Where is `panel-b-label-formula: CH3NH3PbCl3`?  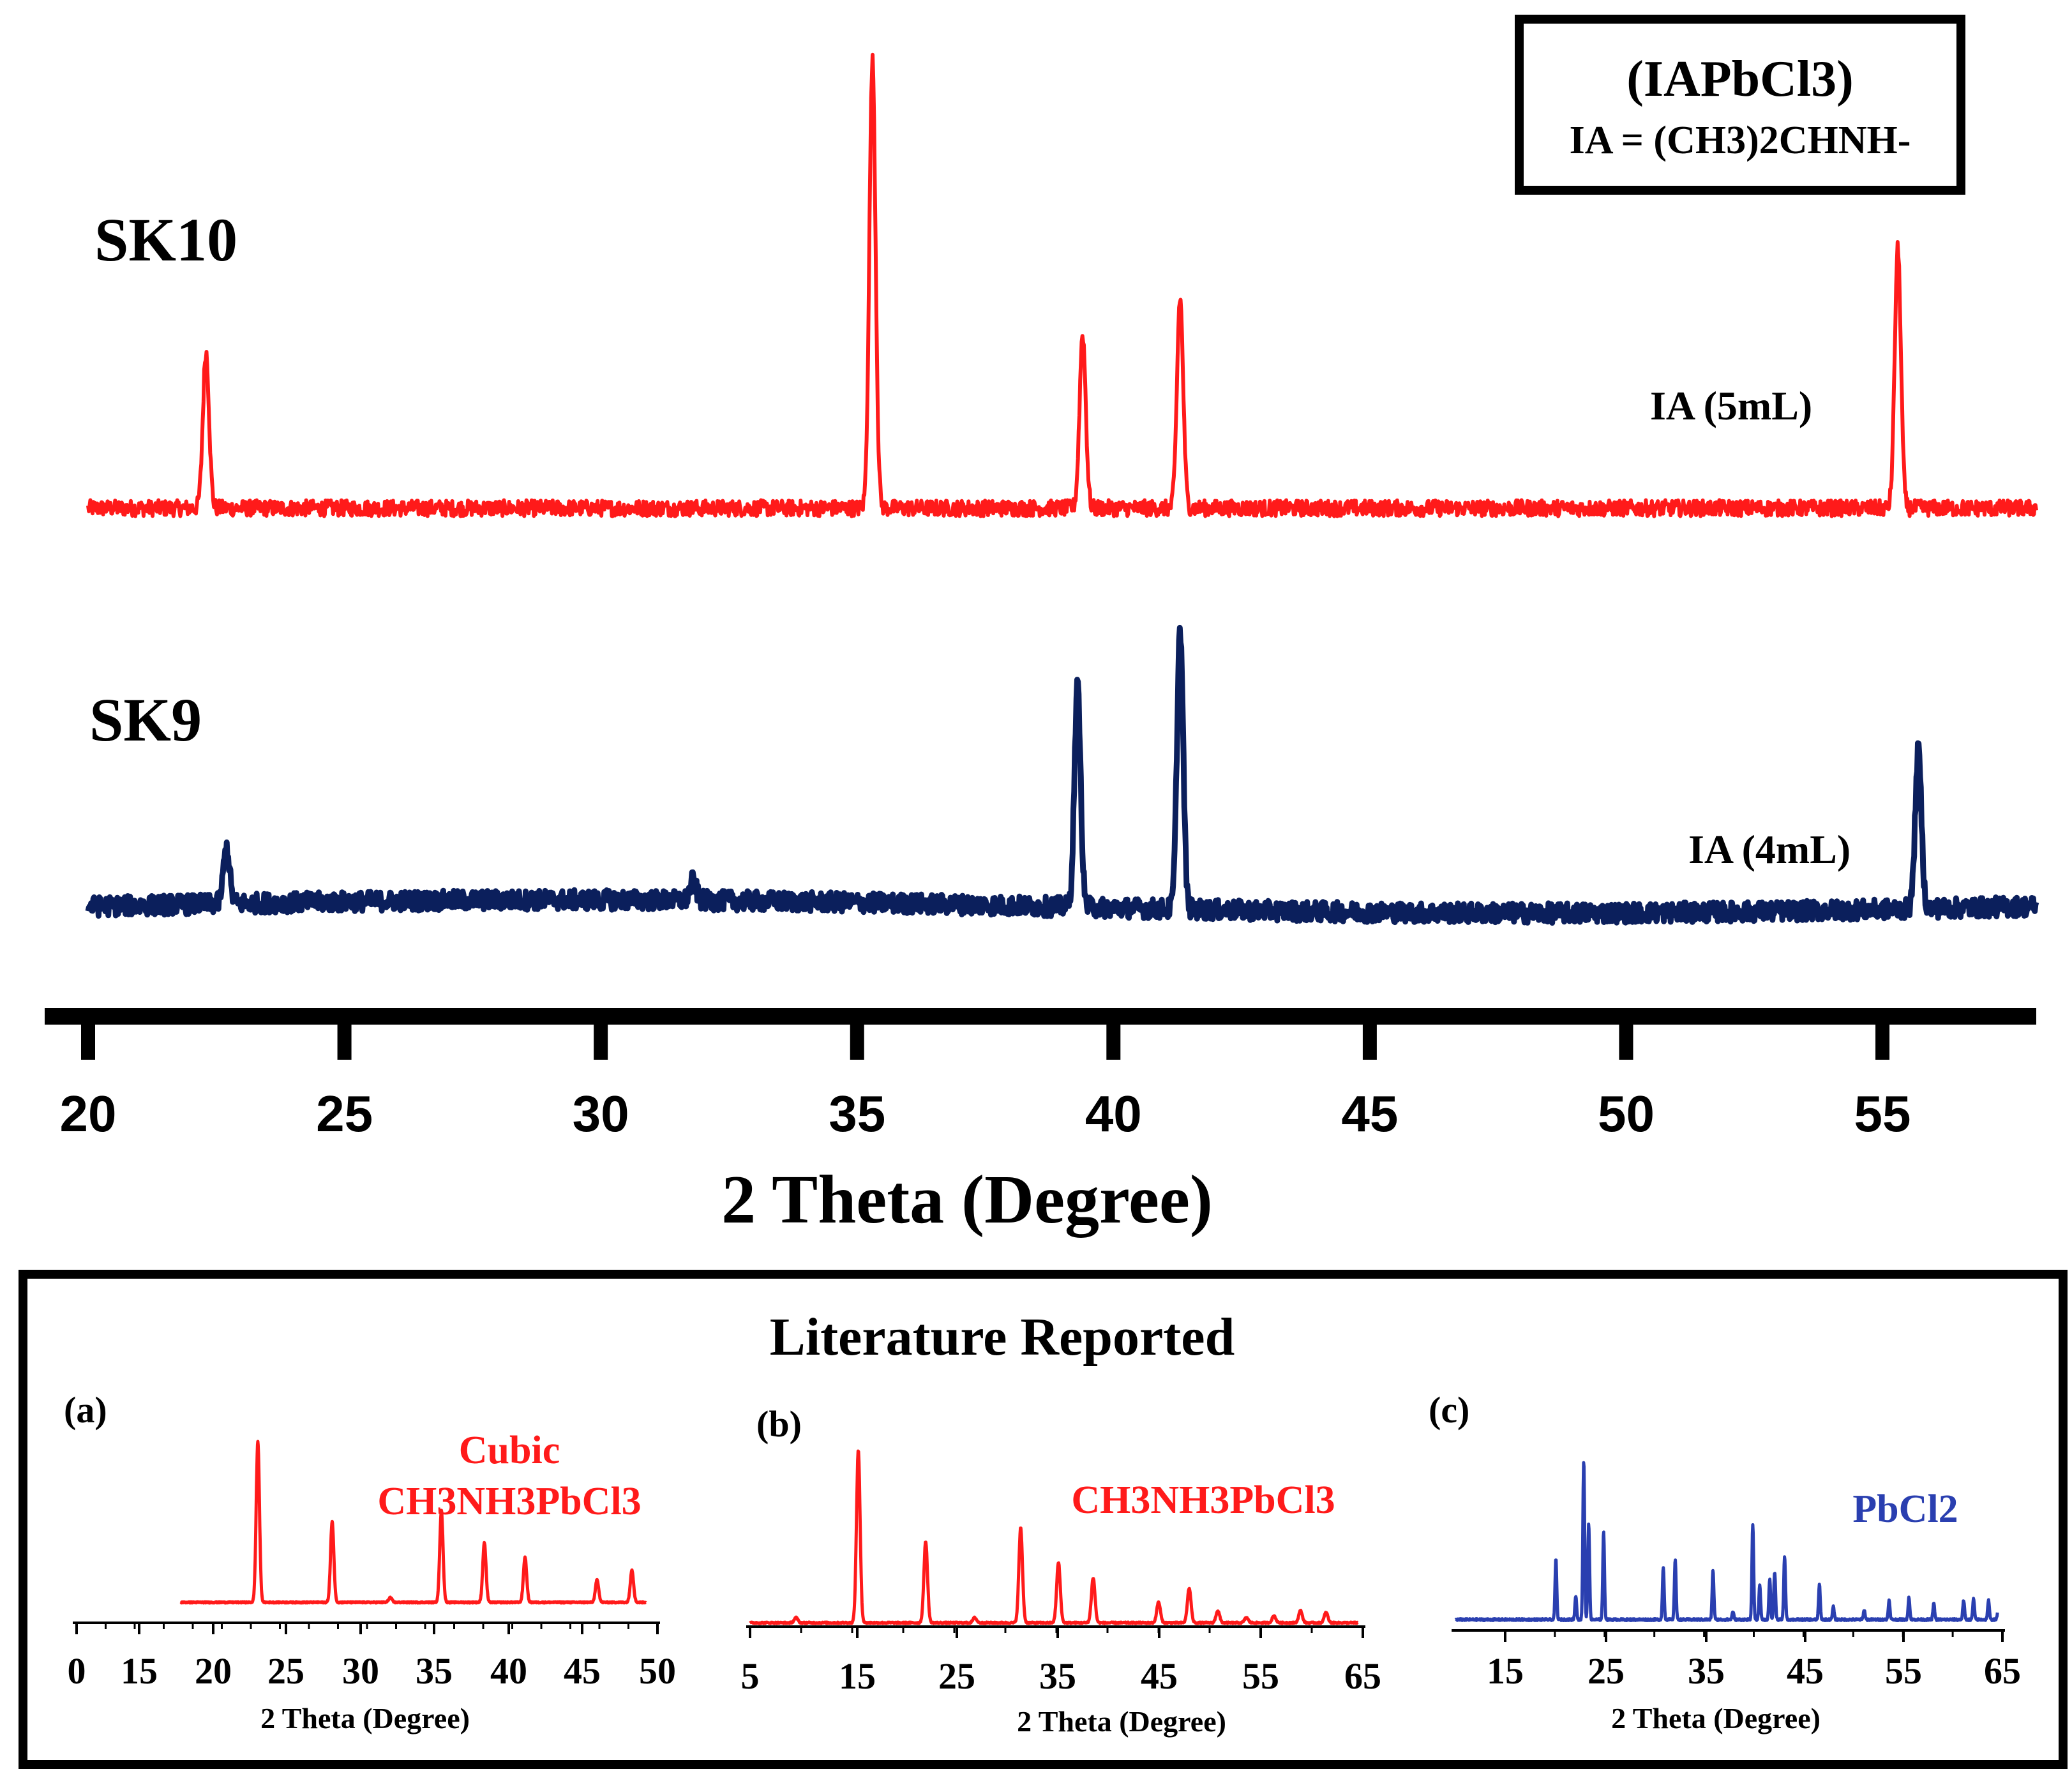
panel-b-label-formula: CH3NH3PbCl3 is located at coordinates (1203, 1500).